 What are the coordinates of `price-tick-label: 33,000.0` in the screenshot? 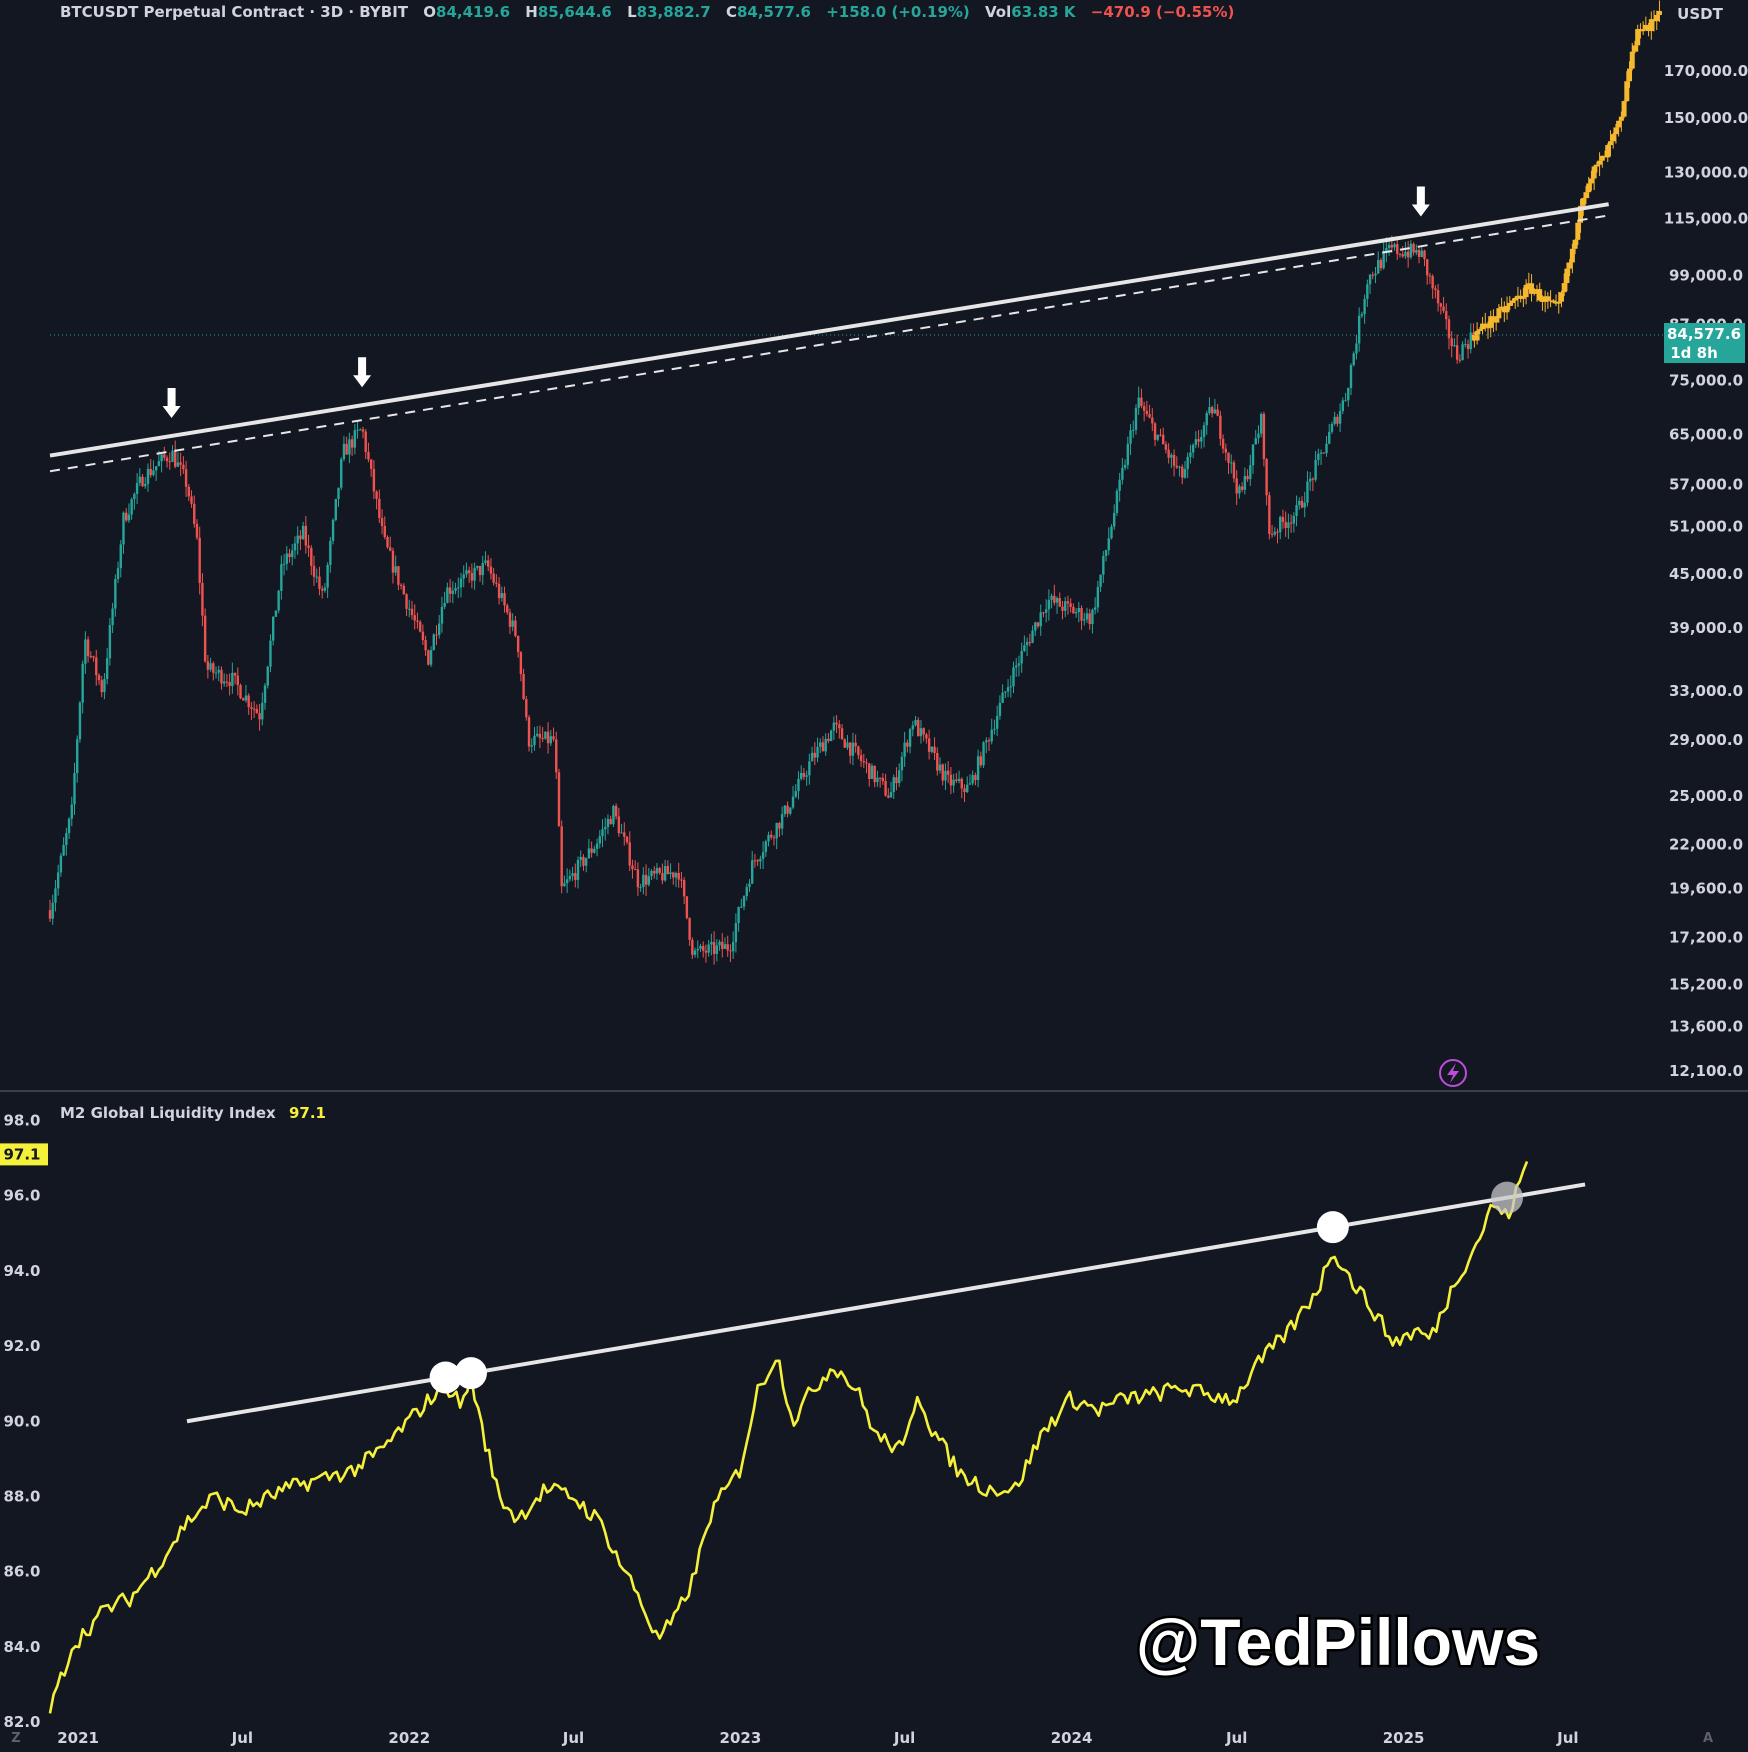 It's located at (1706, 691).